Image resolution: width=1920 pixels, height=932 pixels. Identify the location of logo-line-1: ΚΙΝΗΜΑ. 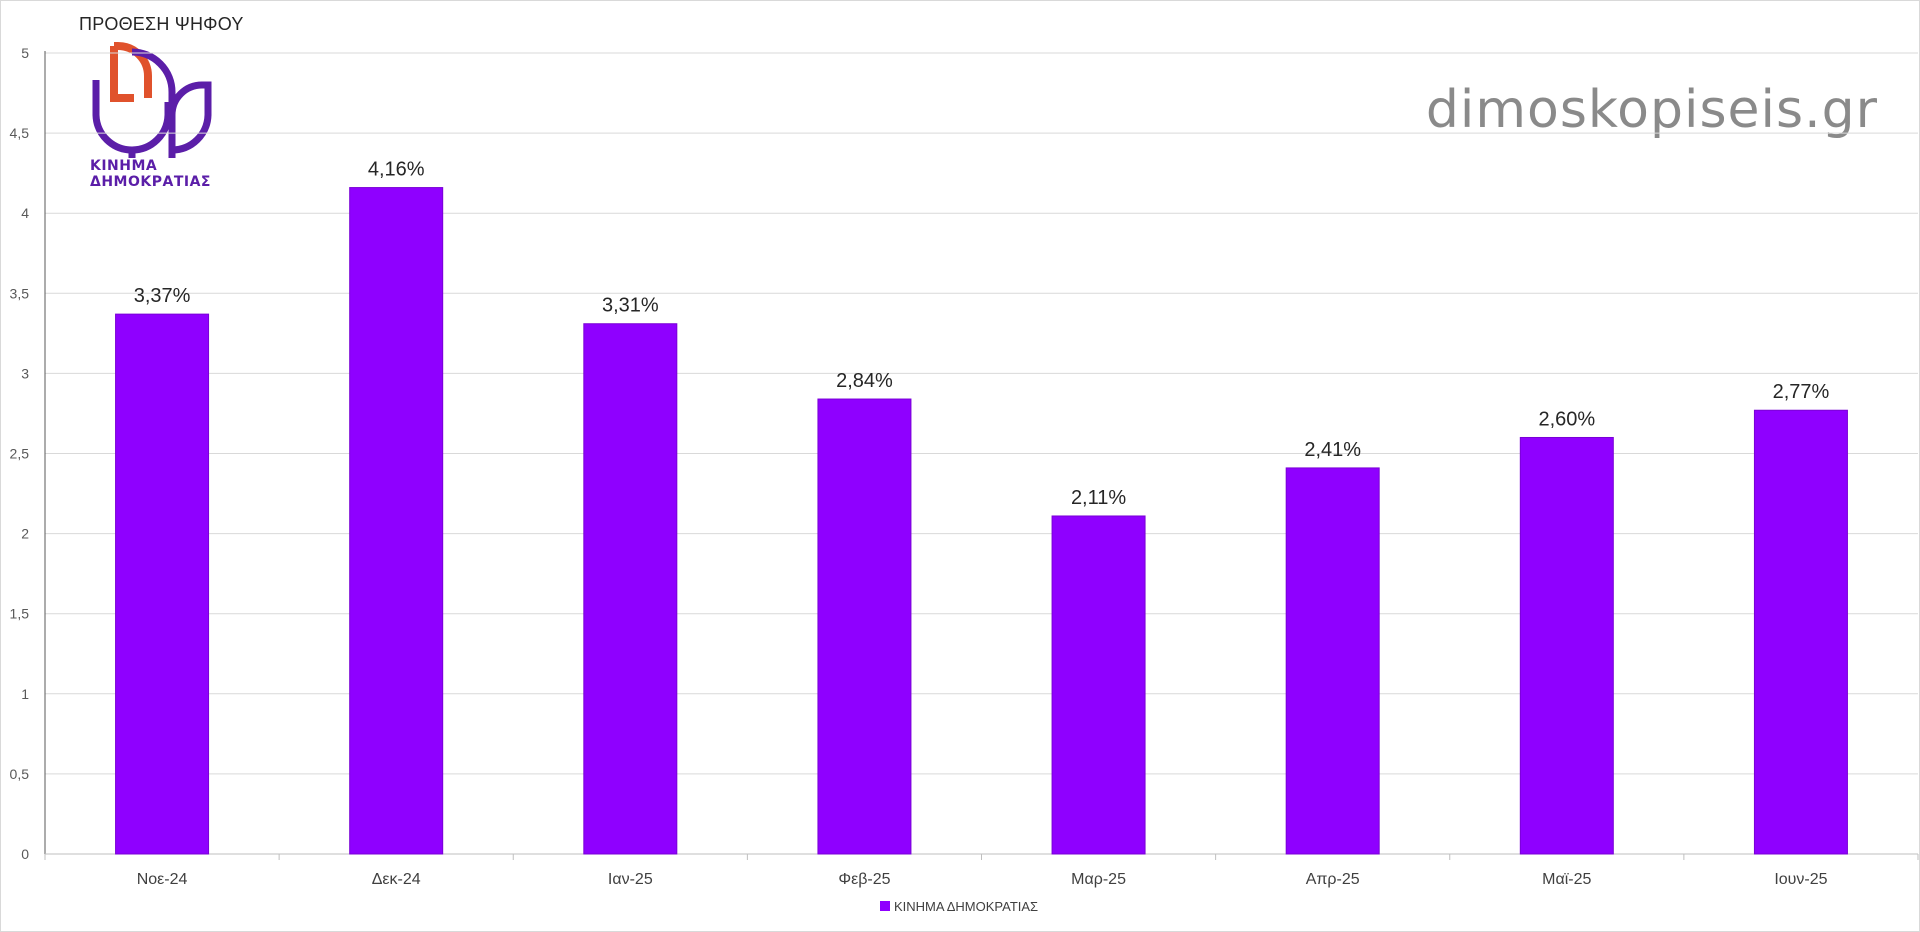
(124, 166).